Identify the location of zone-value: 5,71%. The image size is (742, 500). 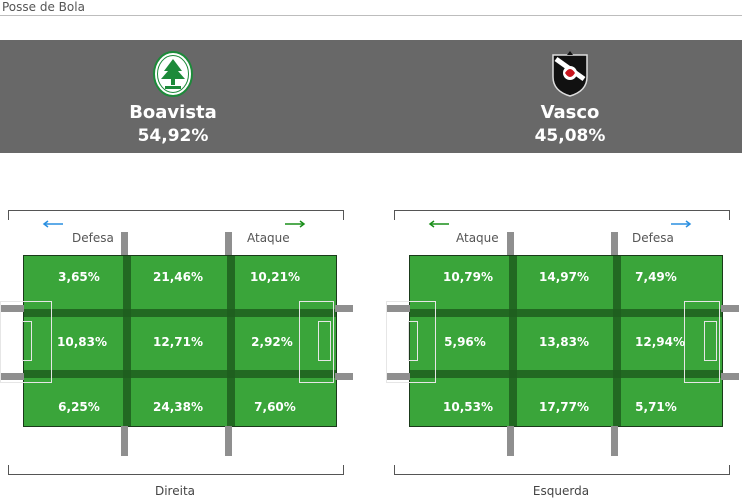
(656, 407).